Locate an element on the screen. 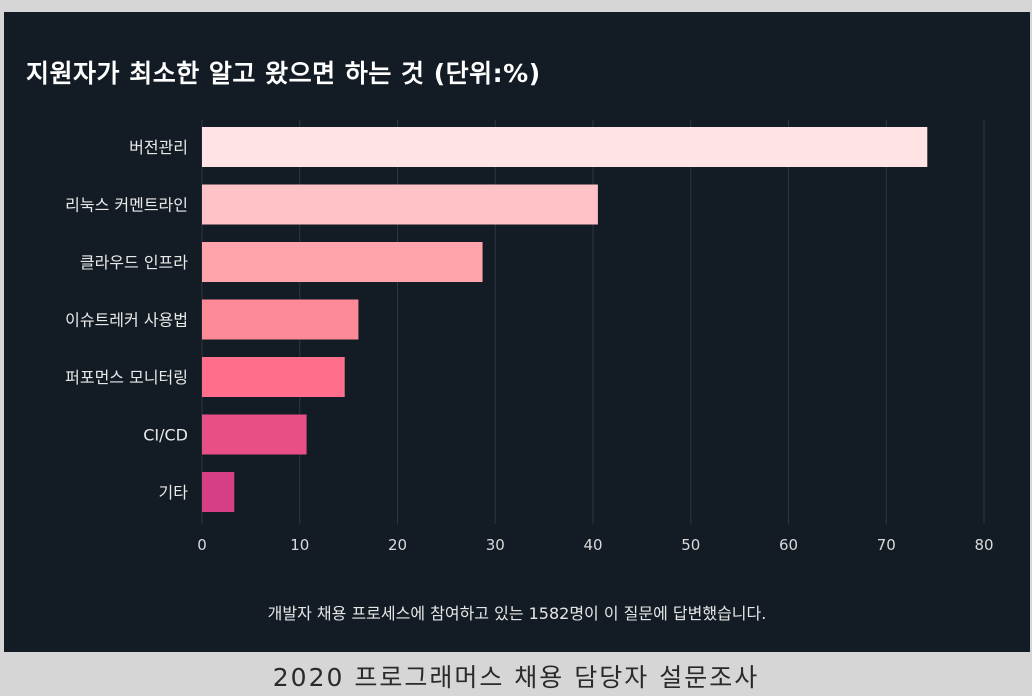  category-label: CI/CD is located at coordinates (165, 435).